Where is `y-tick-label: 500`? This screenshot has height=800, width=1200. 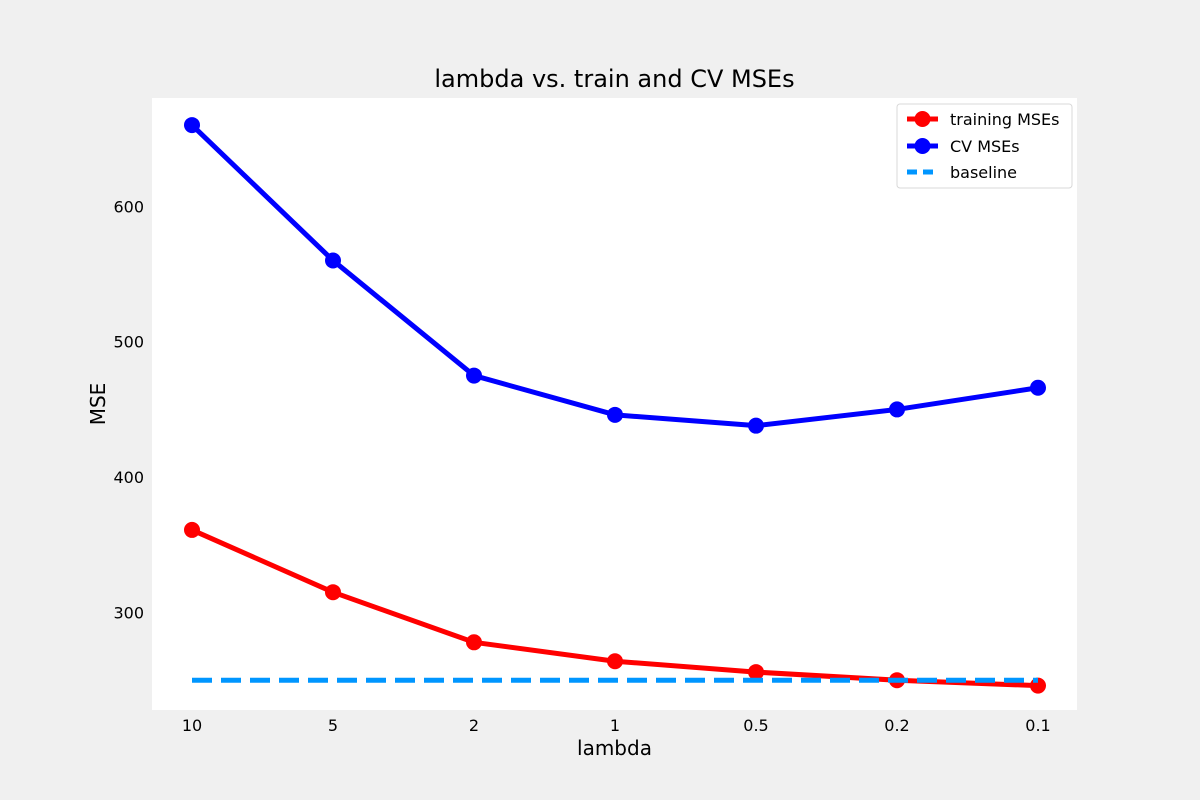
y-tick-label: 500 is located at coordinates (128, 342).